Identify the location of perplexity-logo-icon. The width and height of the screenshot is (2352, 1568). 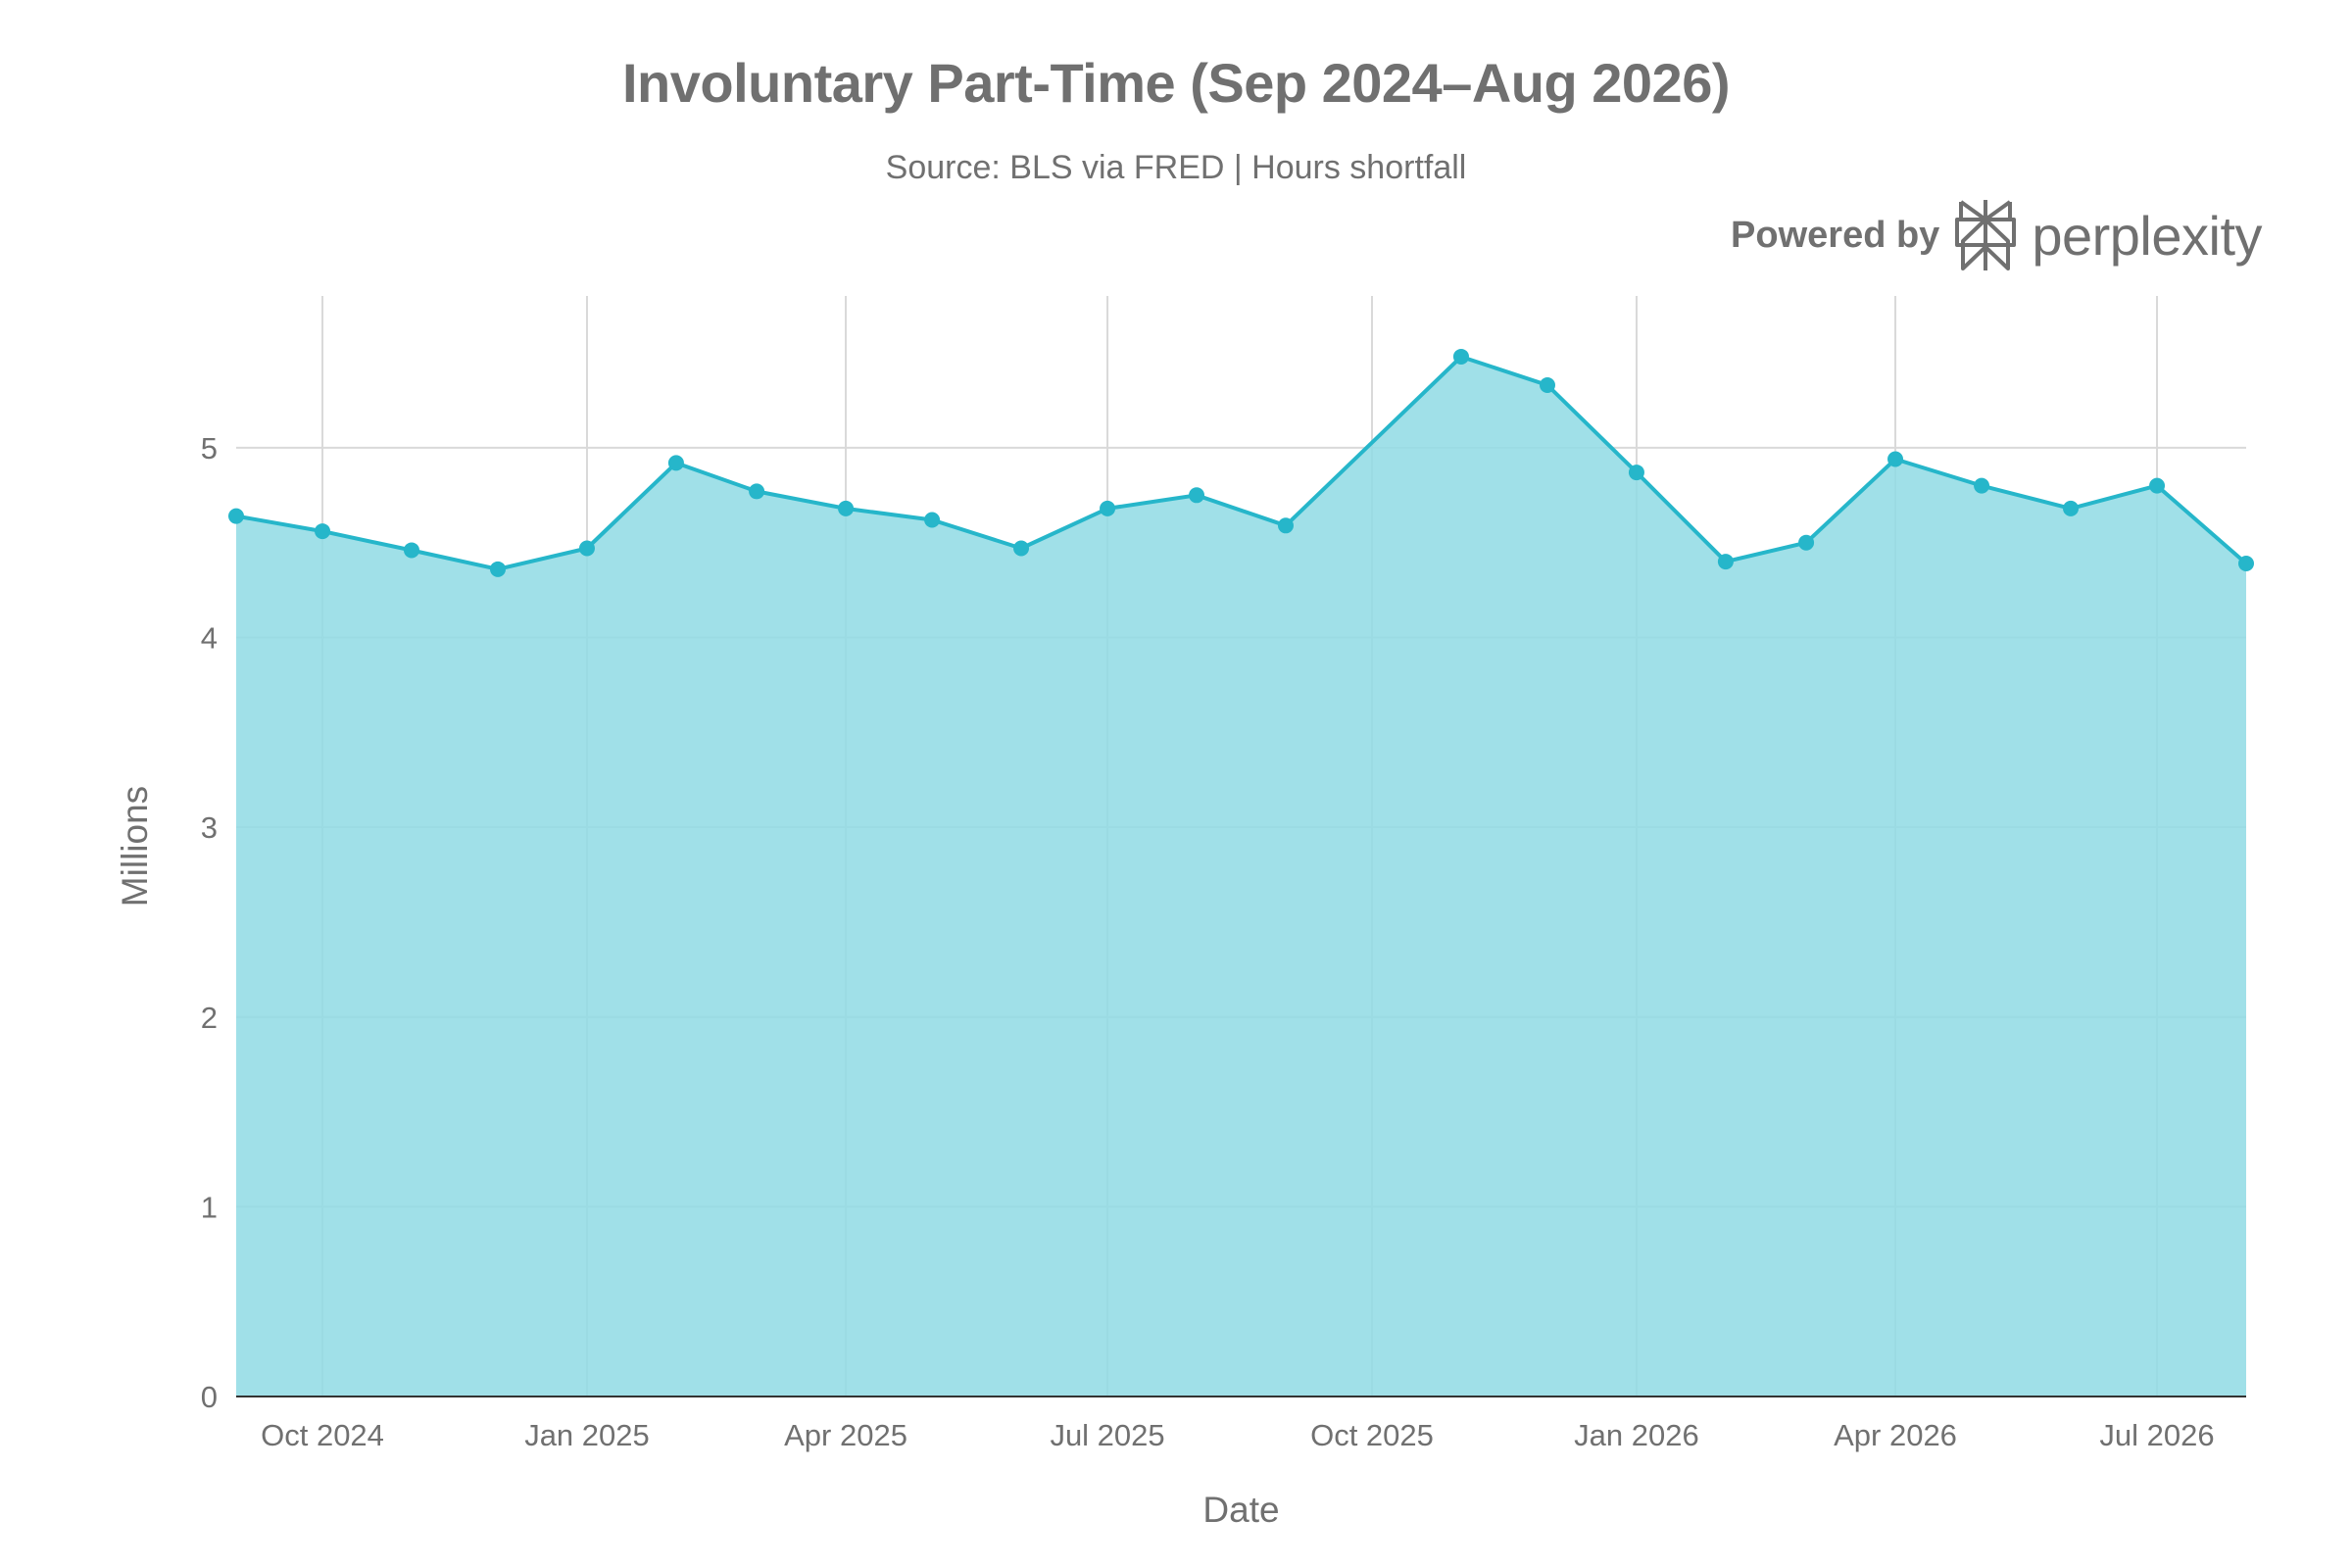
(1986, 235).